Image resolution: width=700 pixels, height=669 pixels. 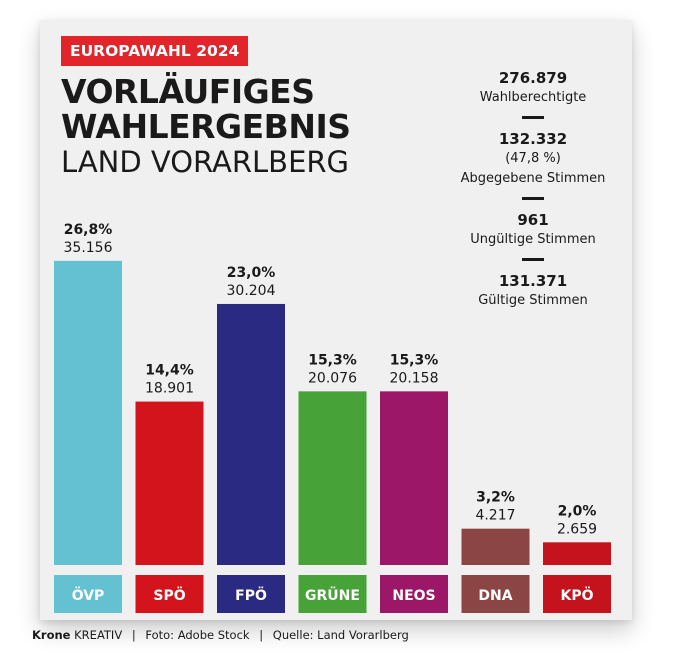 What do you see at coordinates (169, 483) in the screenshot?
I see `bar-spoe` at bounding box center [169, 483].